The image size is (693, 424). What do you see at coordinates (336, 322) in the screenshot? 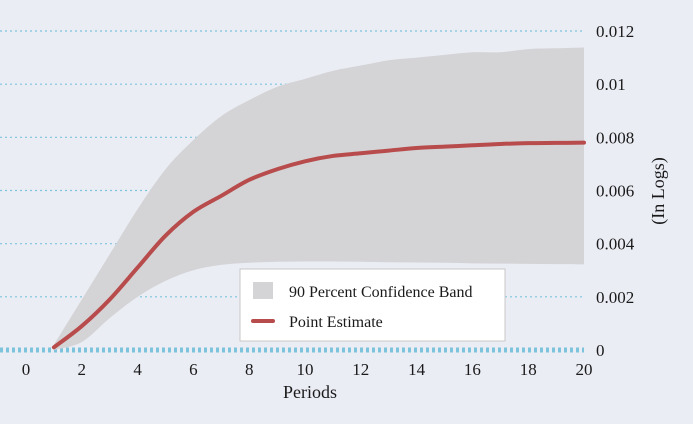
I see `legend-label-line: Point Estimate` at bounding box center [336, 322].